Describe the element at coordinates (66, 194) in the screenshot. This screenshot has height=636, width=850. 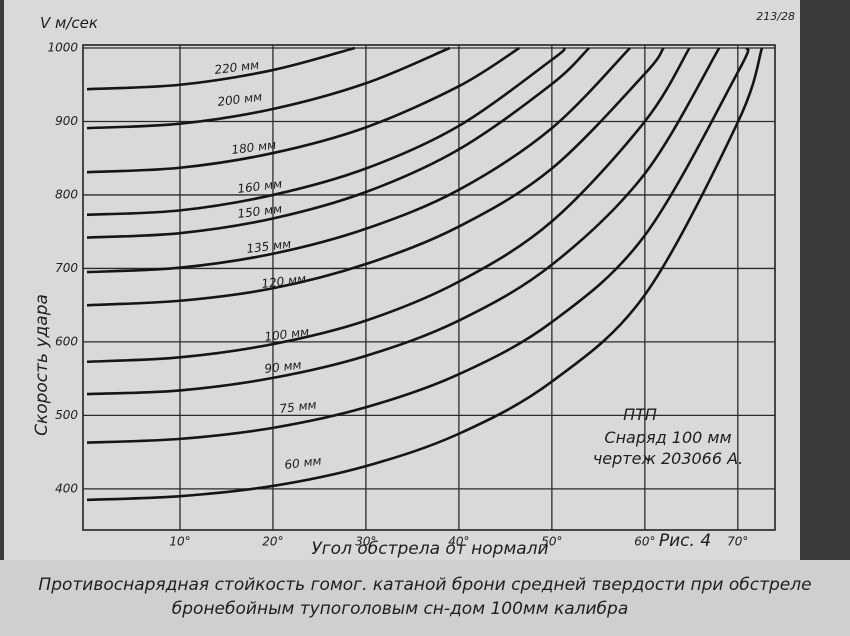
I see `y-tick-label: 800` at that location.